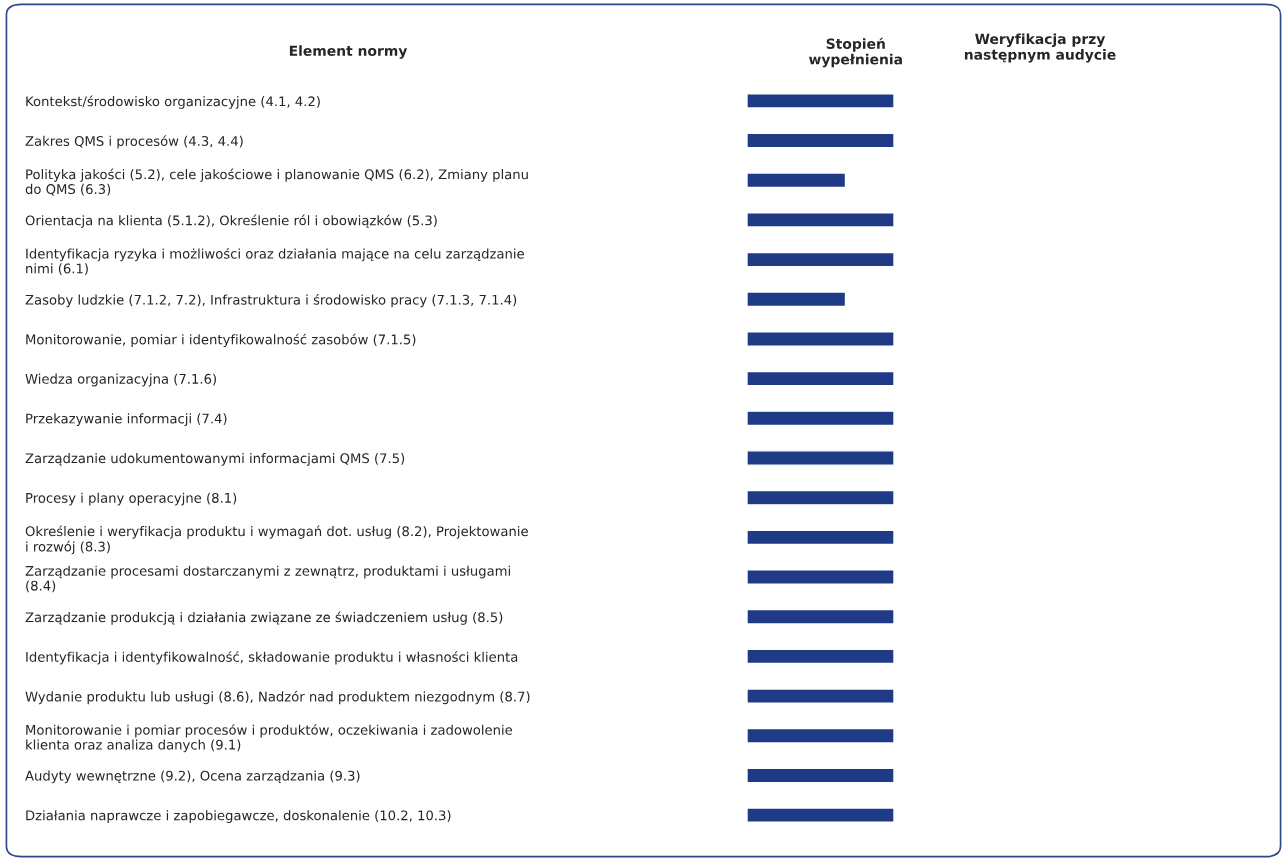 The width and height of the screenshot is (1287, 861). What do you see at coordinates (126, 420) in the screenshot?
I see `y-tick-label: Przekazywanie informacji (7.4)` at bounding box center [126, 420].